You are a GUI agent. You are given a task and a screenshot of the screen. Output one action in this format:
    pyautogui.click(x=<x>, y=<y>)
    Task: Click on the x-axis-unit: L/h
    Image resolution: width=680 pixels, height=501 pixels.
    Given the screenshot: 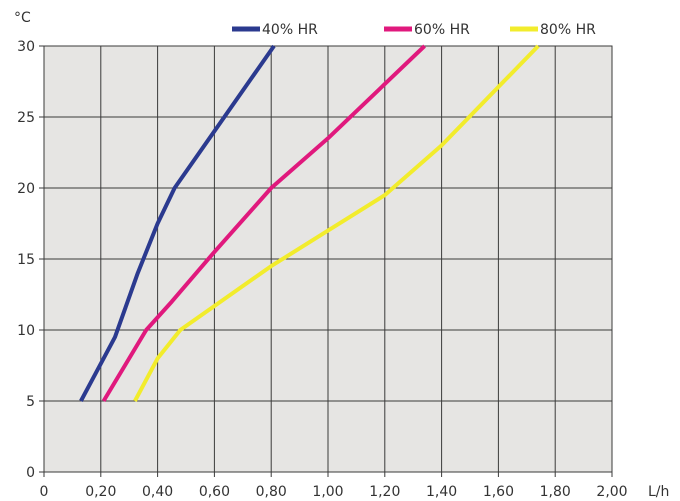 What is the action you would take?
    pyautogui.click(x=658, y=492)
    